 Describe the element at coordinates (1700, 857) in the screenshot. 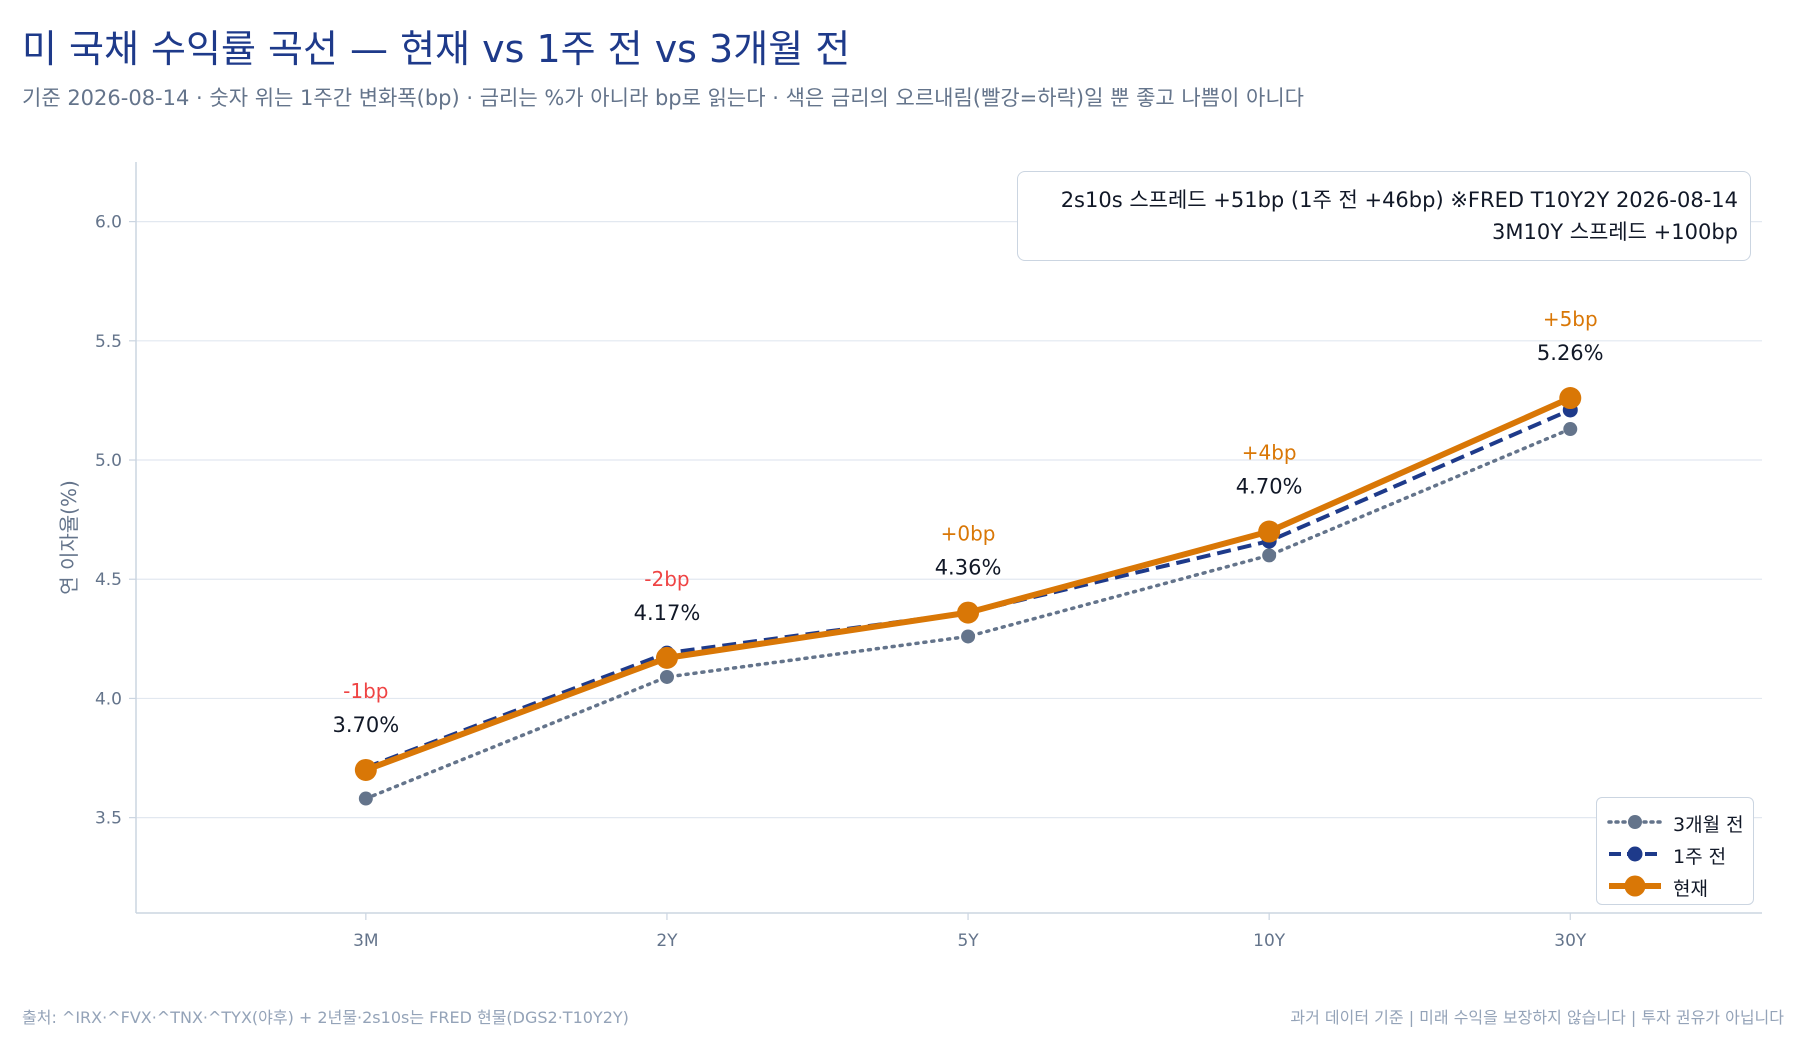

I see `legend-label-week-ago: 1주 전` at that location.